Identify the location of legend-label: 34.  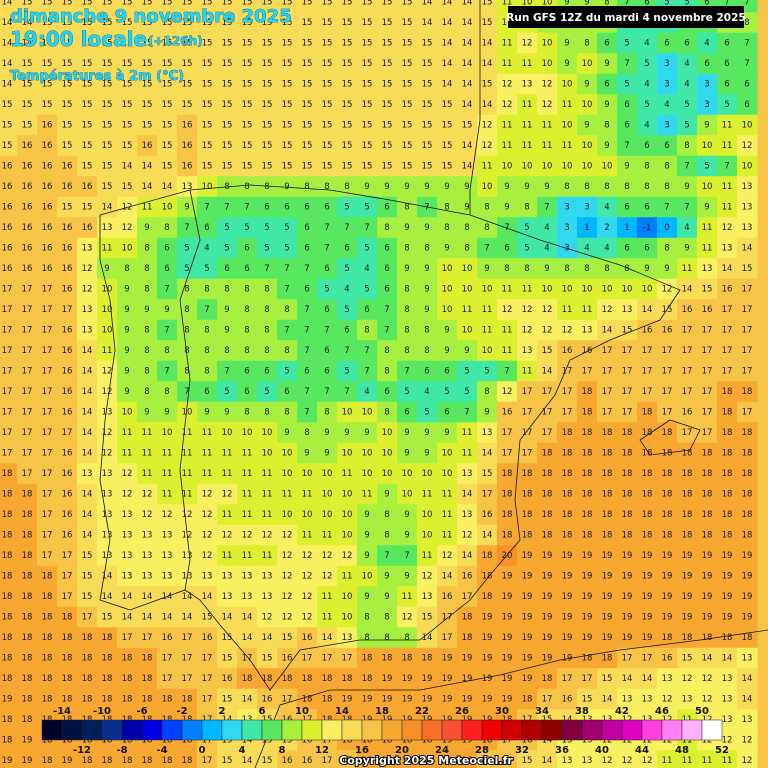
(542, 711).